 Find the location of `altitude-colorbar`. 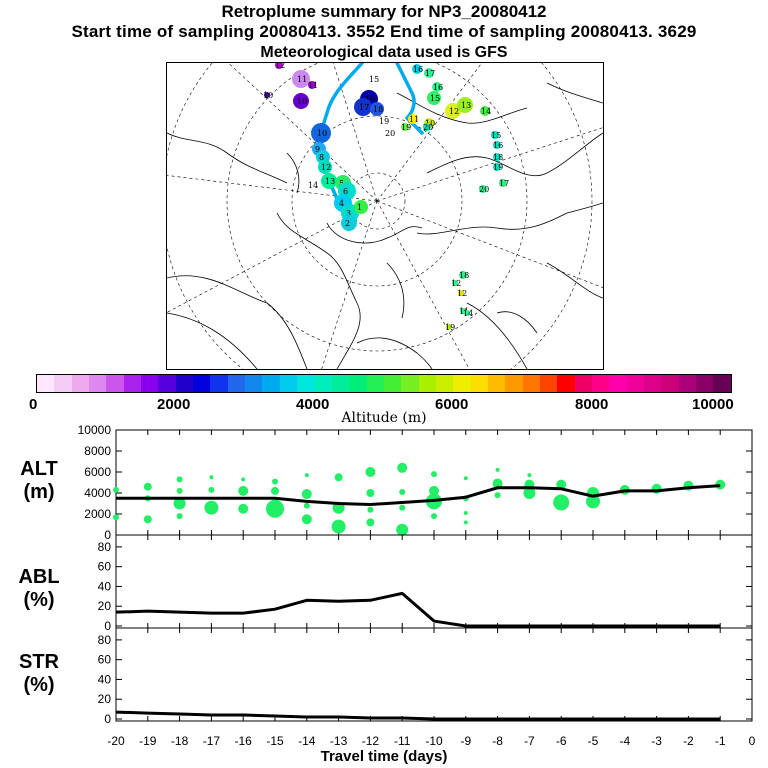

altitude-colorbar is located at coordinates (384, 383).